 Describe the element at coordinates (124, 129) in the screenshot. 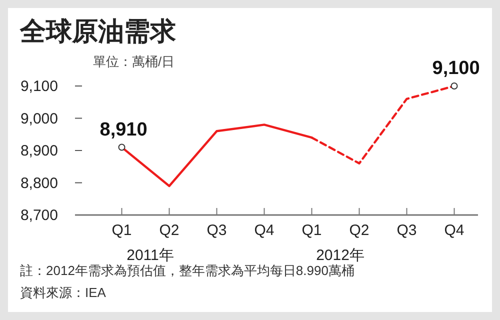

I see `data-label: 8,910` at that location.